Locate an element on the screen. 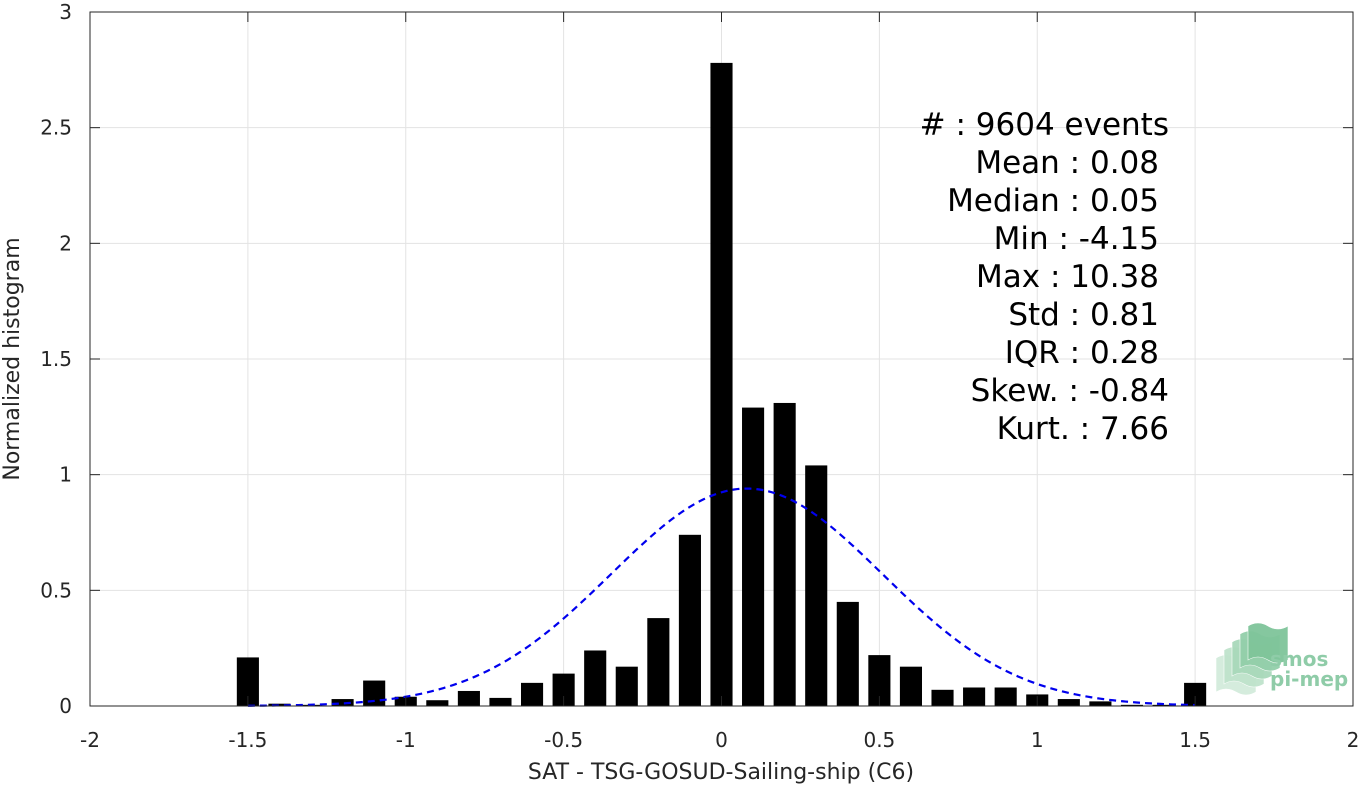 The width and height of the screenshot is (1366, 786). y-axis-title: Normalized histogram is located at coordinates (12, 358).